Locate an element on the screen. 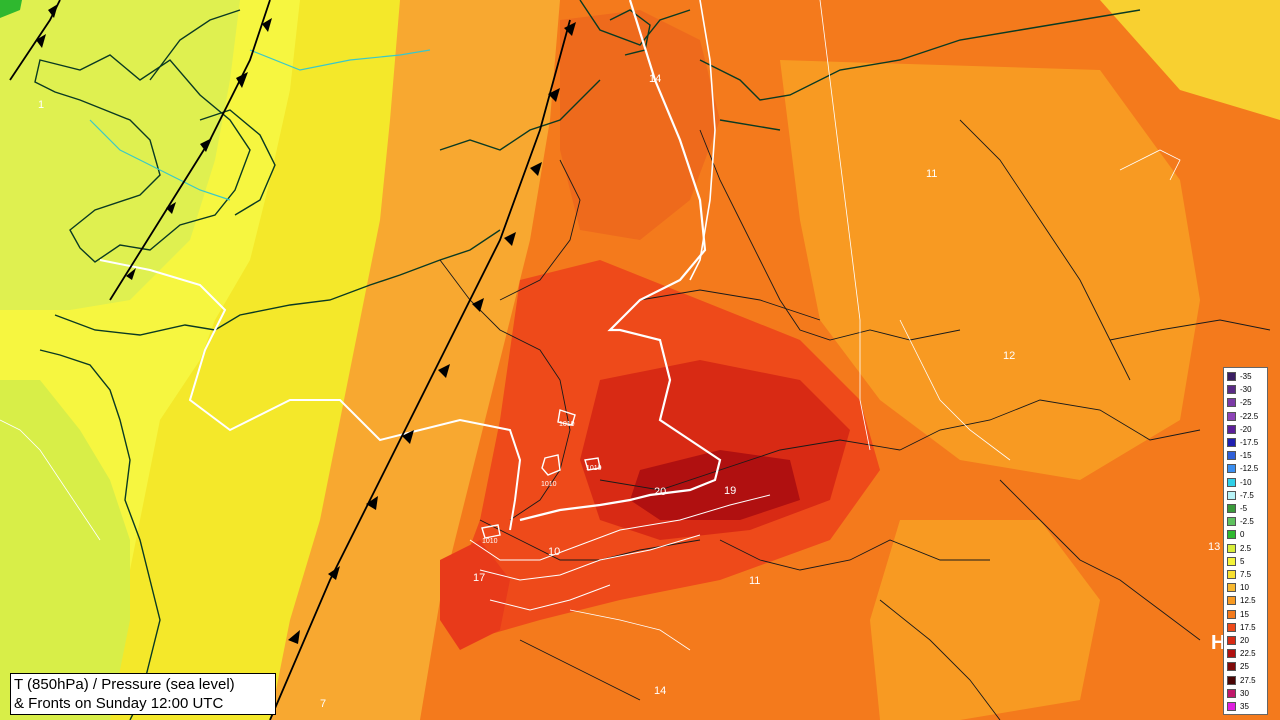  legend-value: -5 is located at coordinates (1244, 508).